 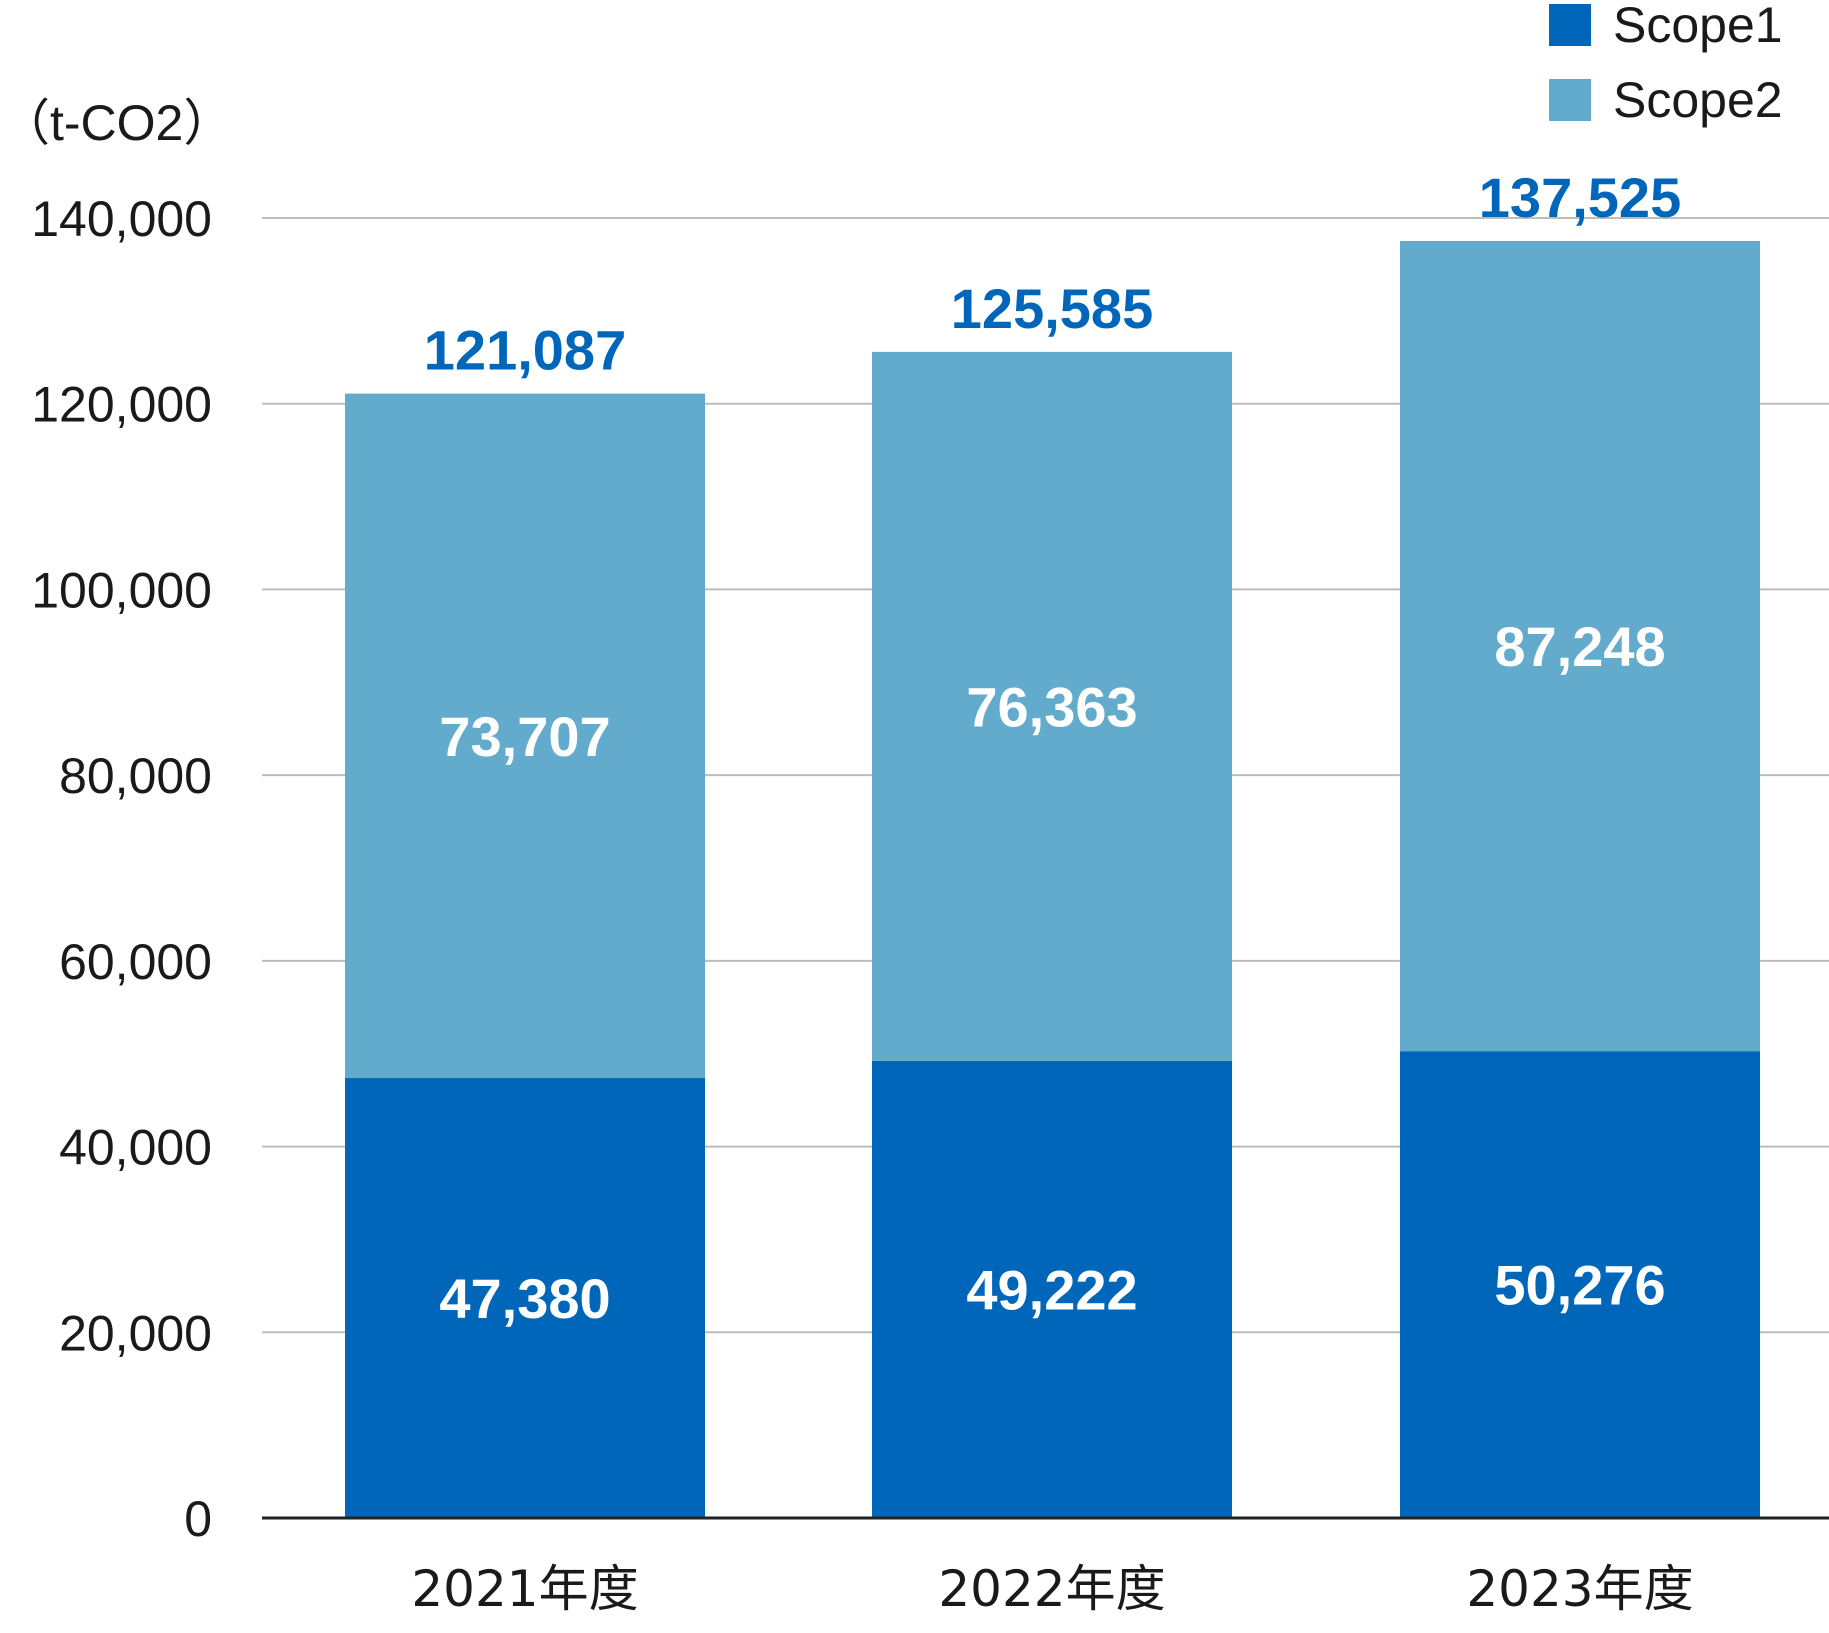 I want to click on y-tick-label: 40,000, so click(x=135, y=1148).